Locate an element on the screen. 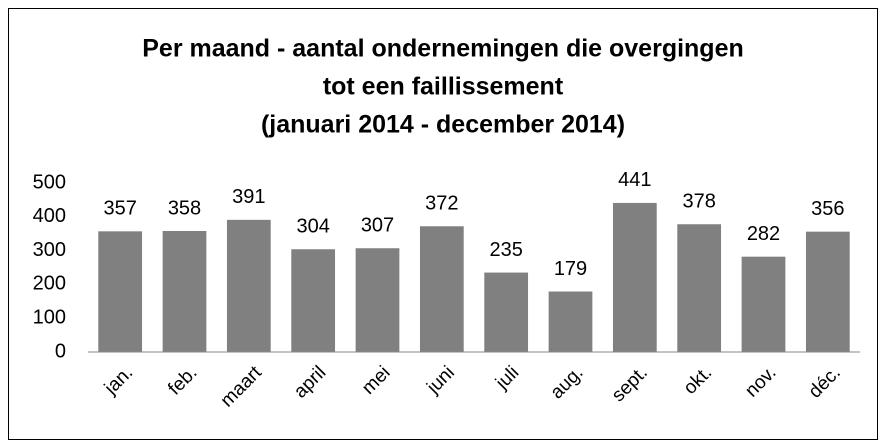 The height and width of the screenshot is (448, 886). data-label: 358 is located at coordinates (184, 208).